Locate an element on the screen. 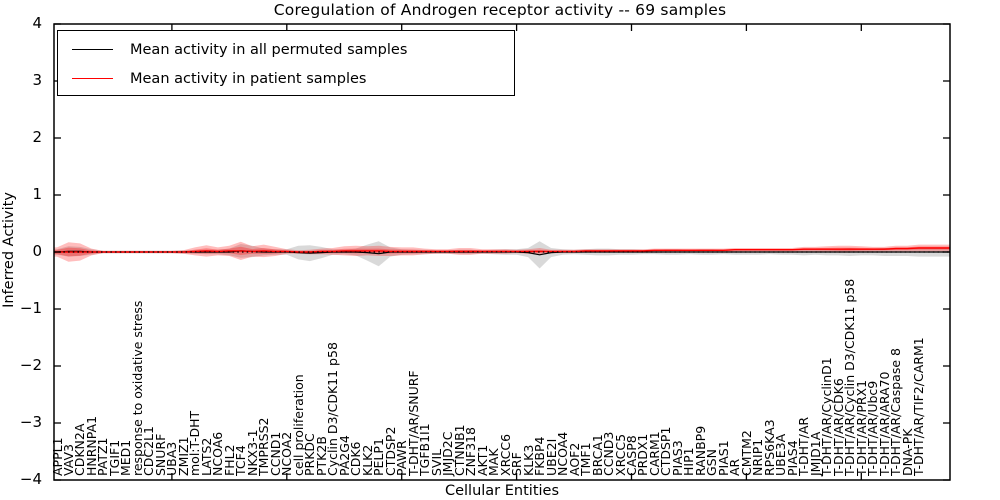 This screenshot has width=1000, height=500. y-tick-label: 3 is located at coordinates (37, 80).